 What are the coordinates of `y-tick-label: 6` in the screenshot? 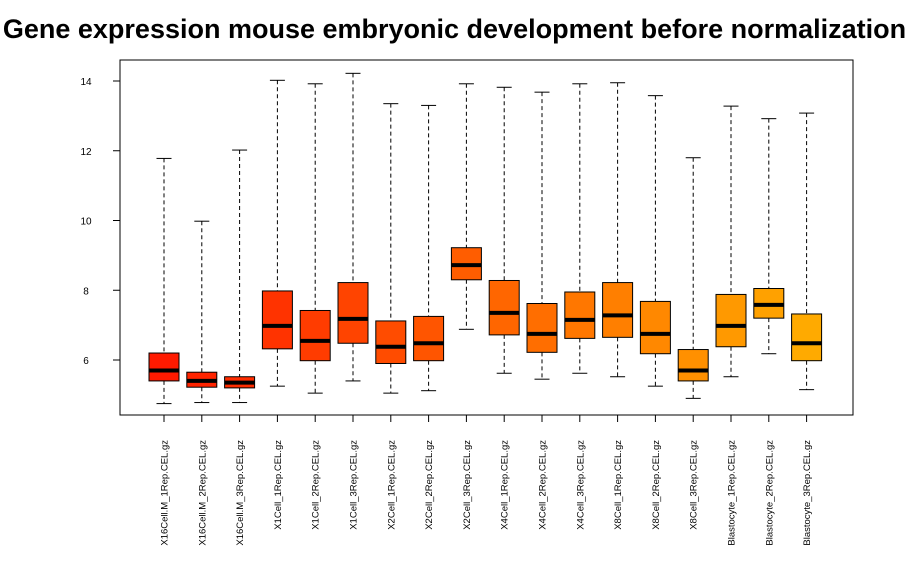 It's located at (86, 361).